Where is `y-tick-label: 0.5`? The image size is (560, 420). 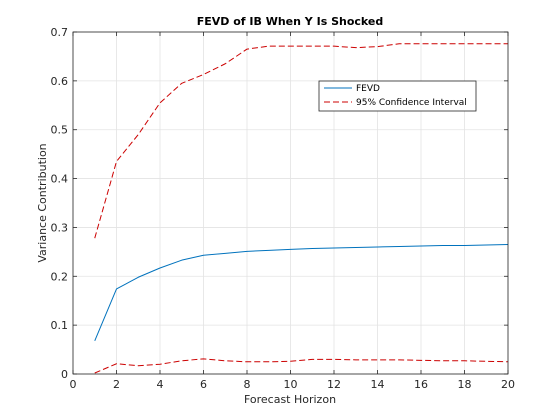 y-tick-label: 0.5 is located at coordinates (60, 130).